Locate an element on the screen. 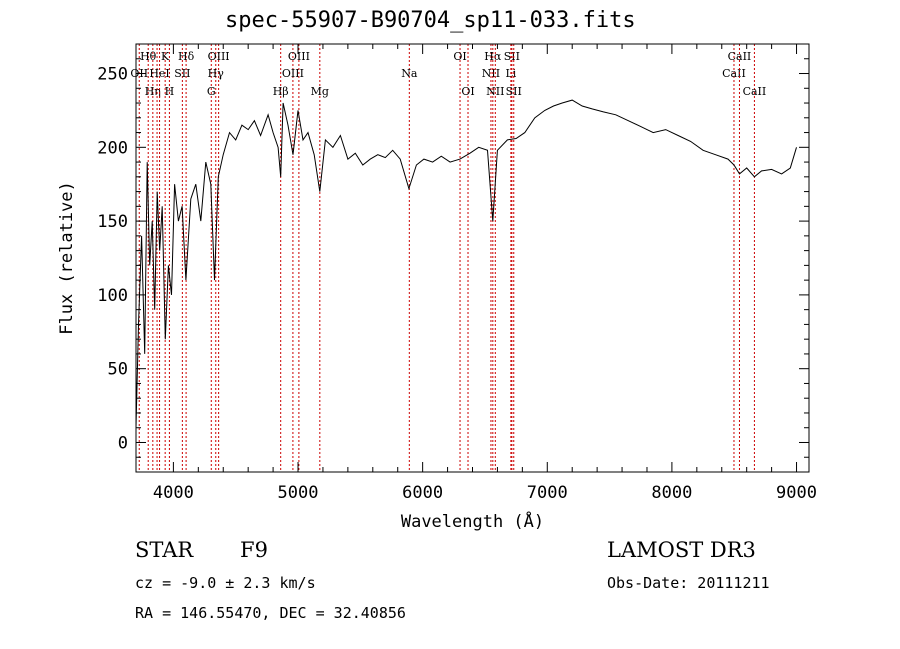  survey-name: LAMOST DR3 is located at coordinates (681, 550).